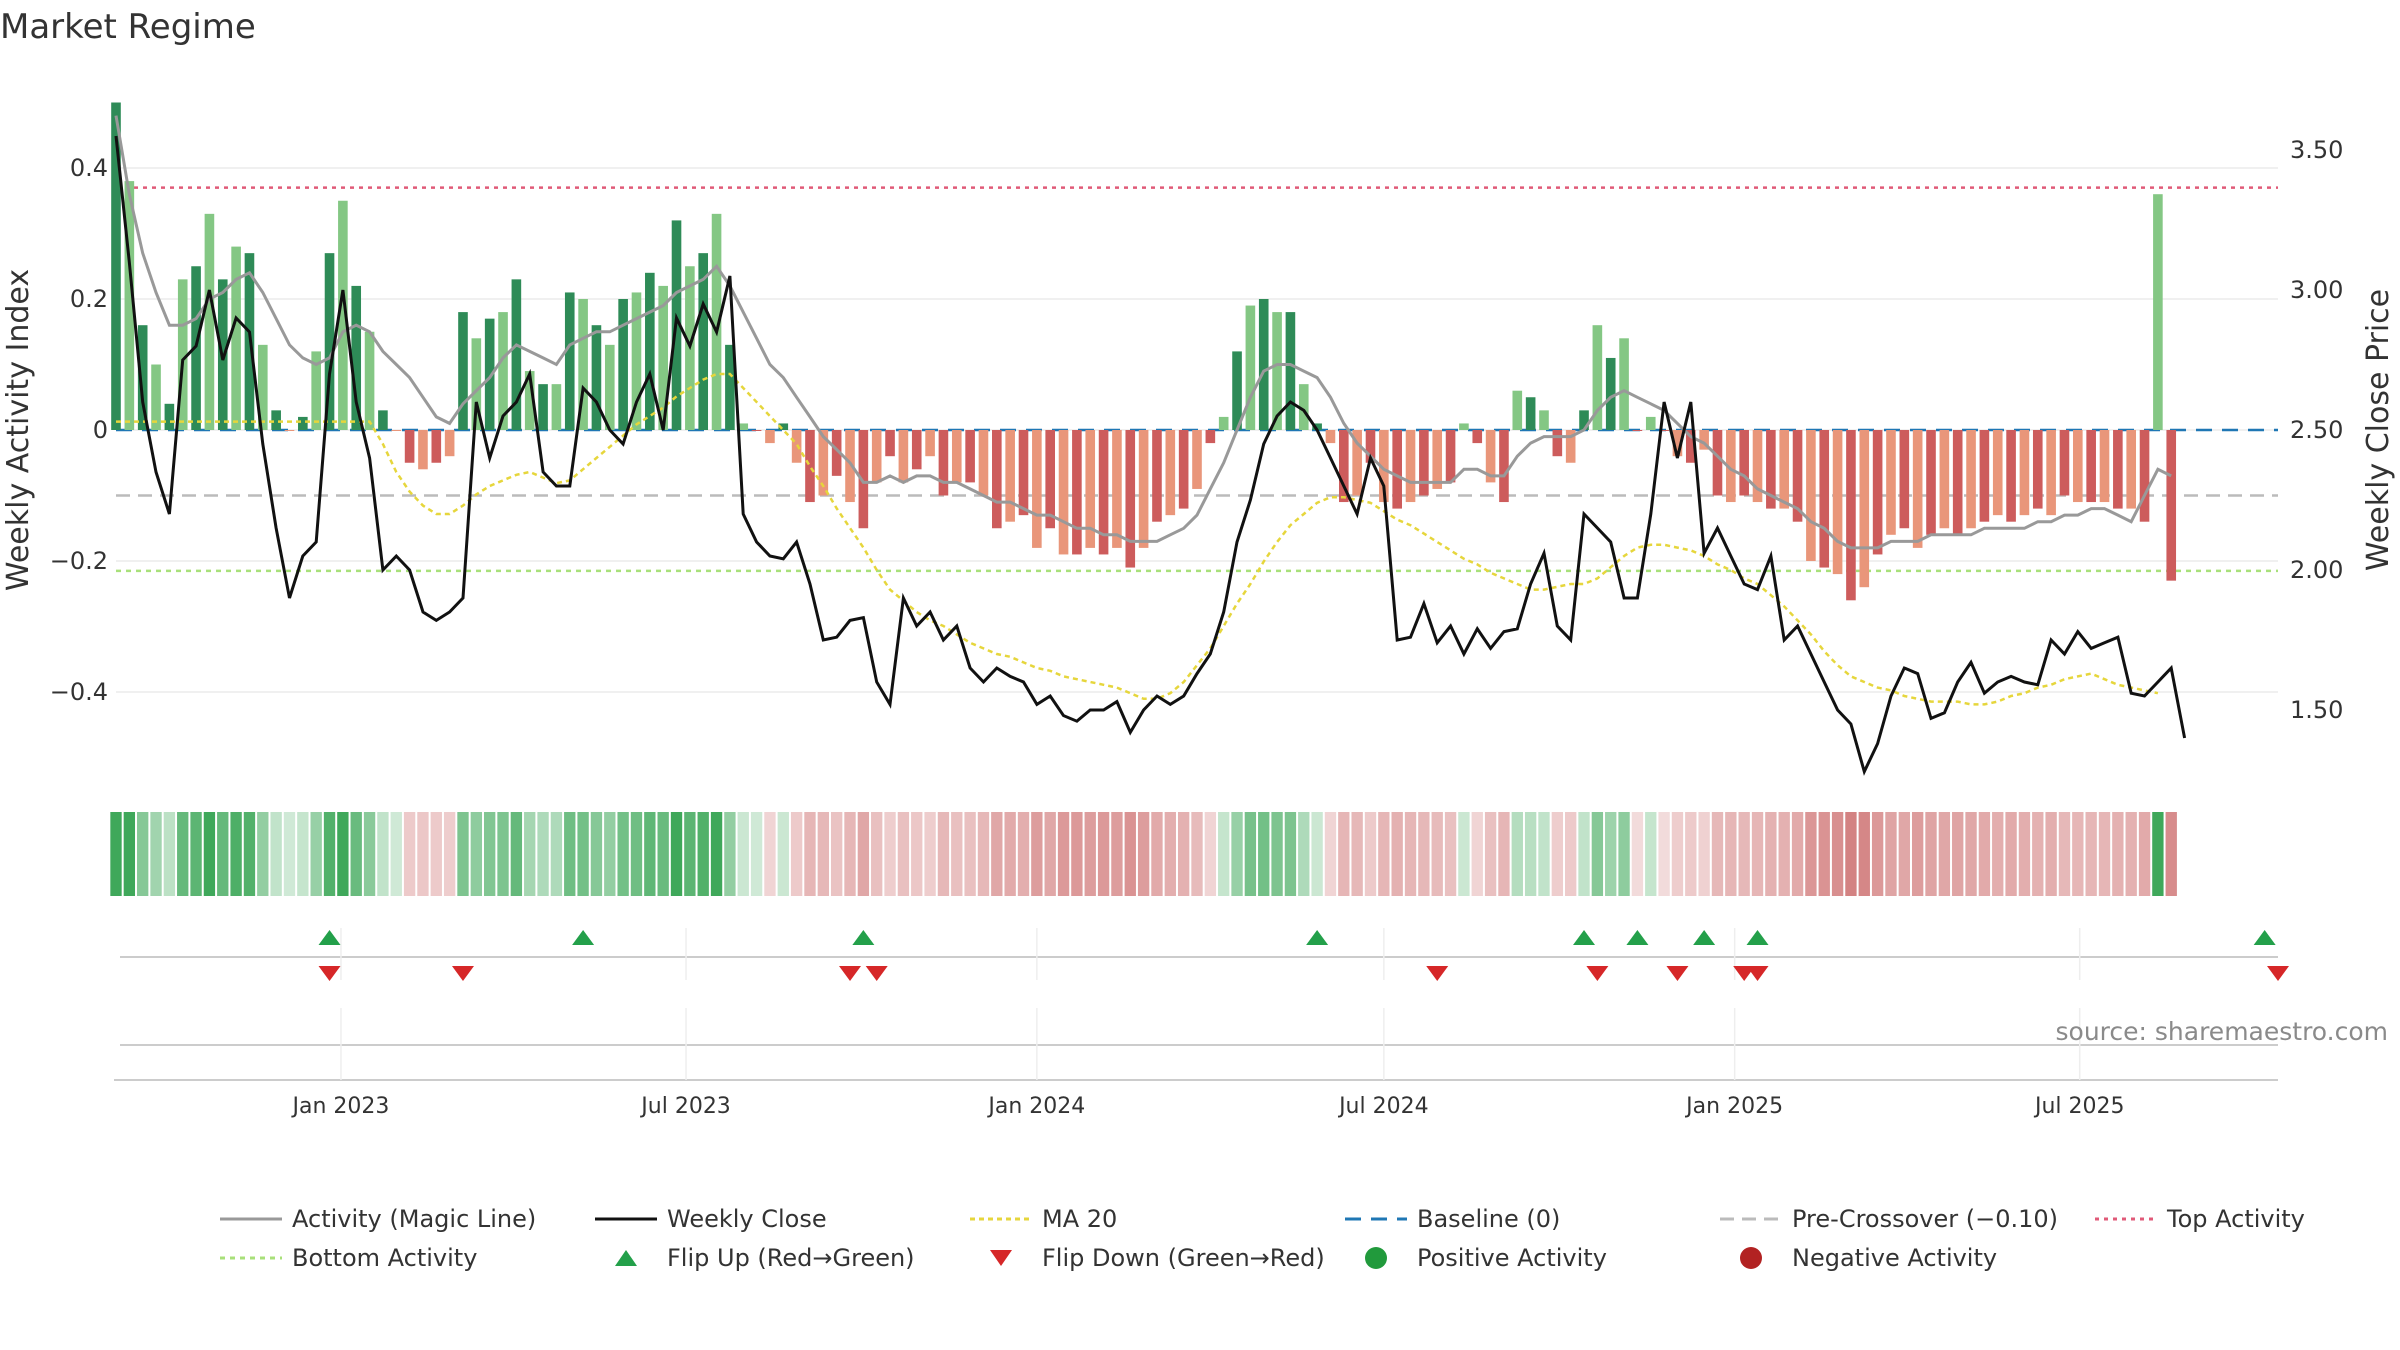 The image size is (2400, 1350). What do you see at coordinates (1894, 1258) in the screenshot?
I see `legend-label-negative: Negative Activity` at bounding box center [1894, 1258].